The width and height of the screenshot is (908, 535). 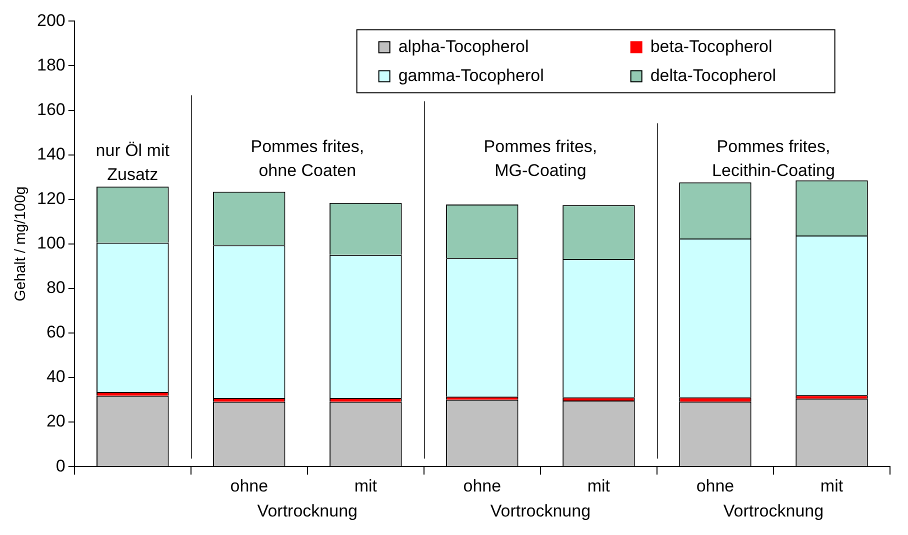 What do you see at coordinates (56, 332) in the screenshot?
I see `y-tick-label: 60` at bounding box center [56, 332].